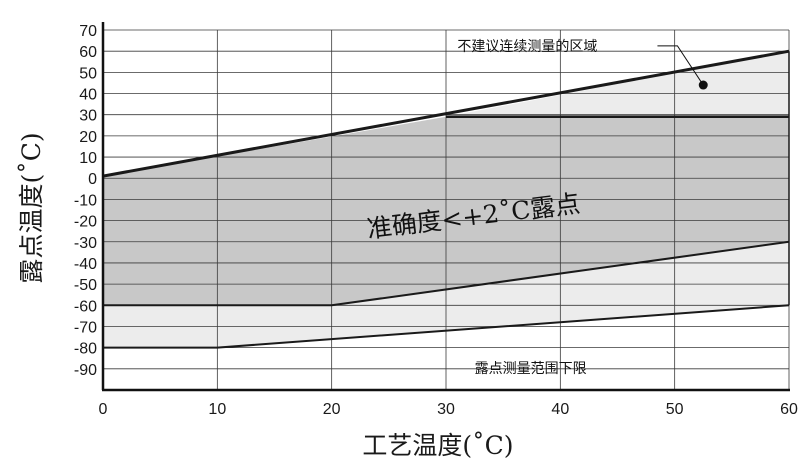  What do you see at coordinates (103, 409) in the screenshot?
I see `x-tick-label: 0` at bounding box center [103, 409].